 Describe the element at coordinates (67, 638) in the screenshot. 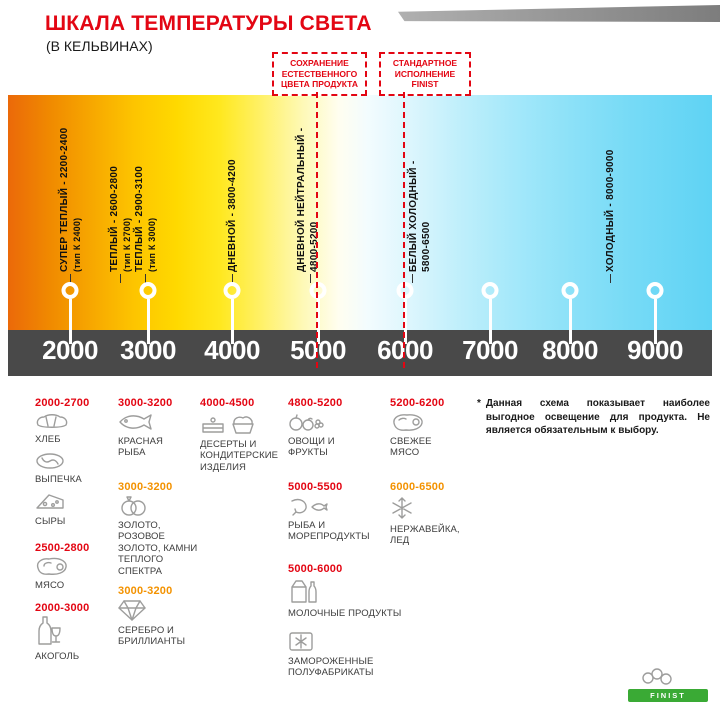

I see `category-item-alcohol: АКОГОЛЬ` at that location.